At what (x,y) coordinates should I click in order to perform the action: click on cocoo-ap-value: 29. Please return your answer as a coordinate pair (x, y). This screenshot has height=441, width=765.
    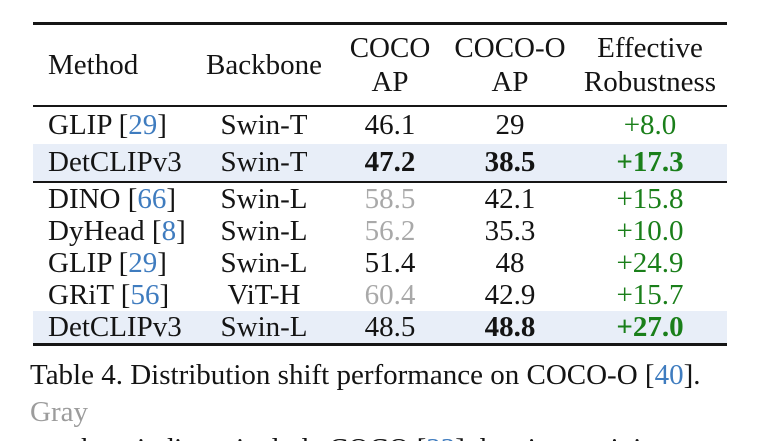
    Looking at the image, I should click on (510, 125).